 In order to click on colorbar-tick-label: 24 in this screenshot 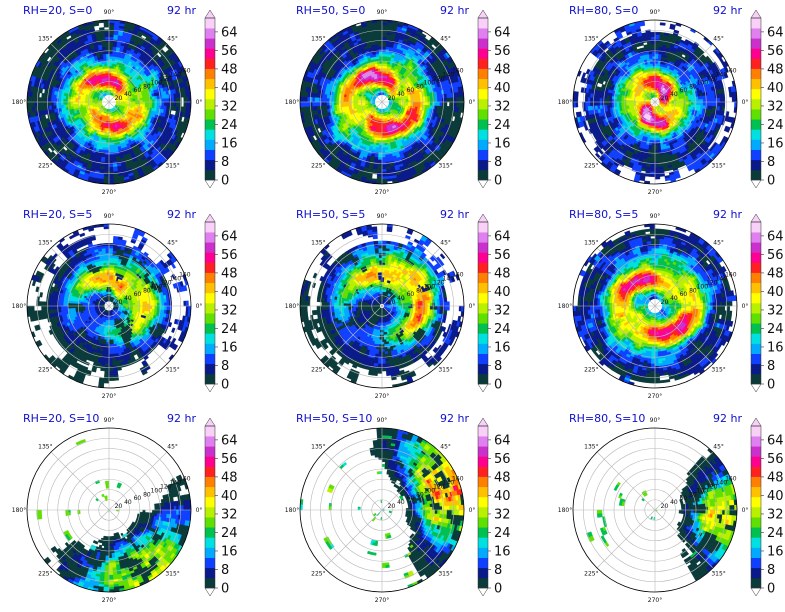, I will do `click(229, 125)`.